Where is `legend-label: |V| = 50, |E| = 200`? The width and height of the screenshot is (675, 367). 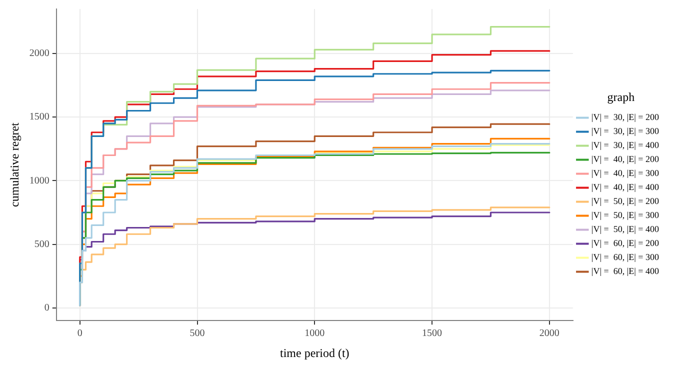
legend-label: |V| = 50, |E| = 200 is located at coordinates (625, 201).